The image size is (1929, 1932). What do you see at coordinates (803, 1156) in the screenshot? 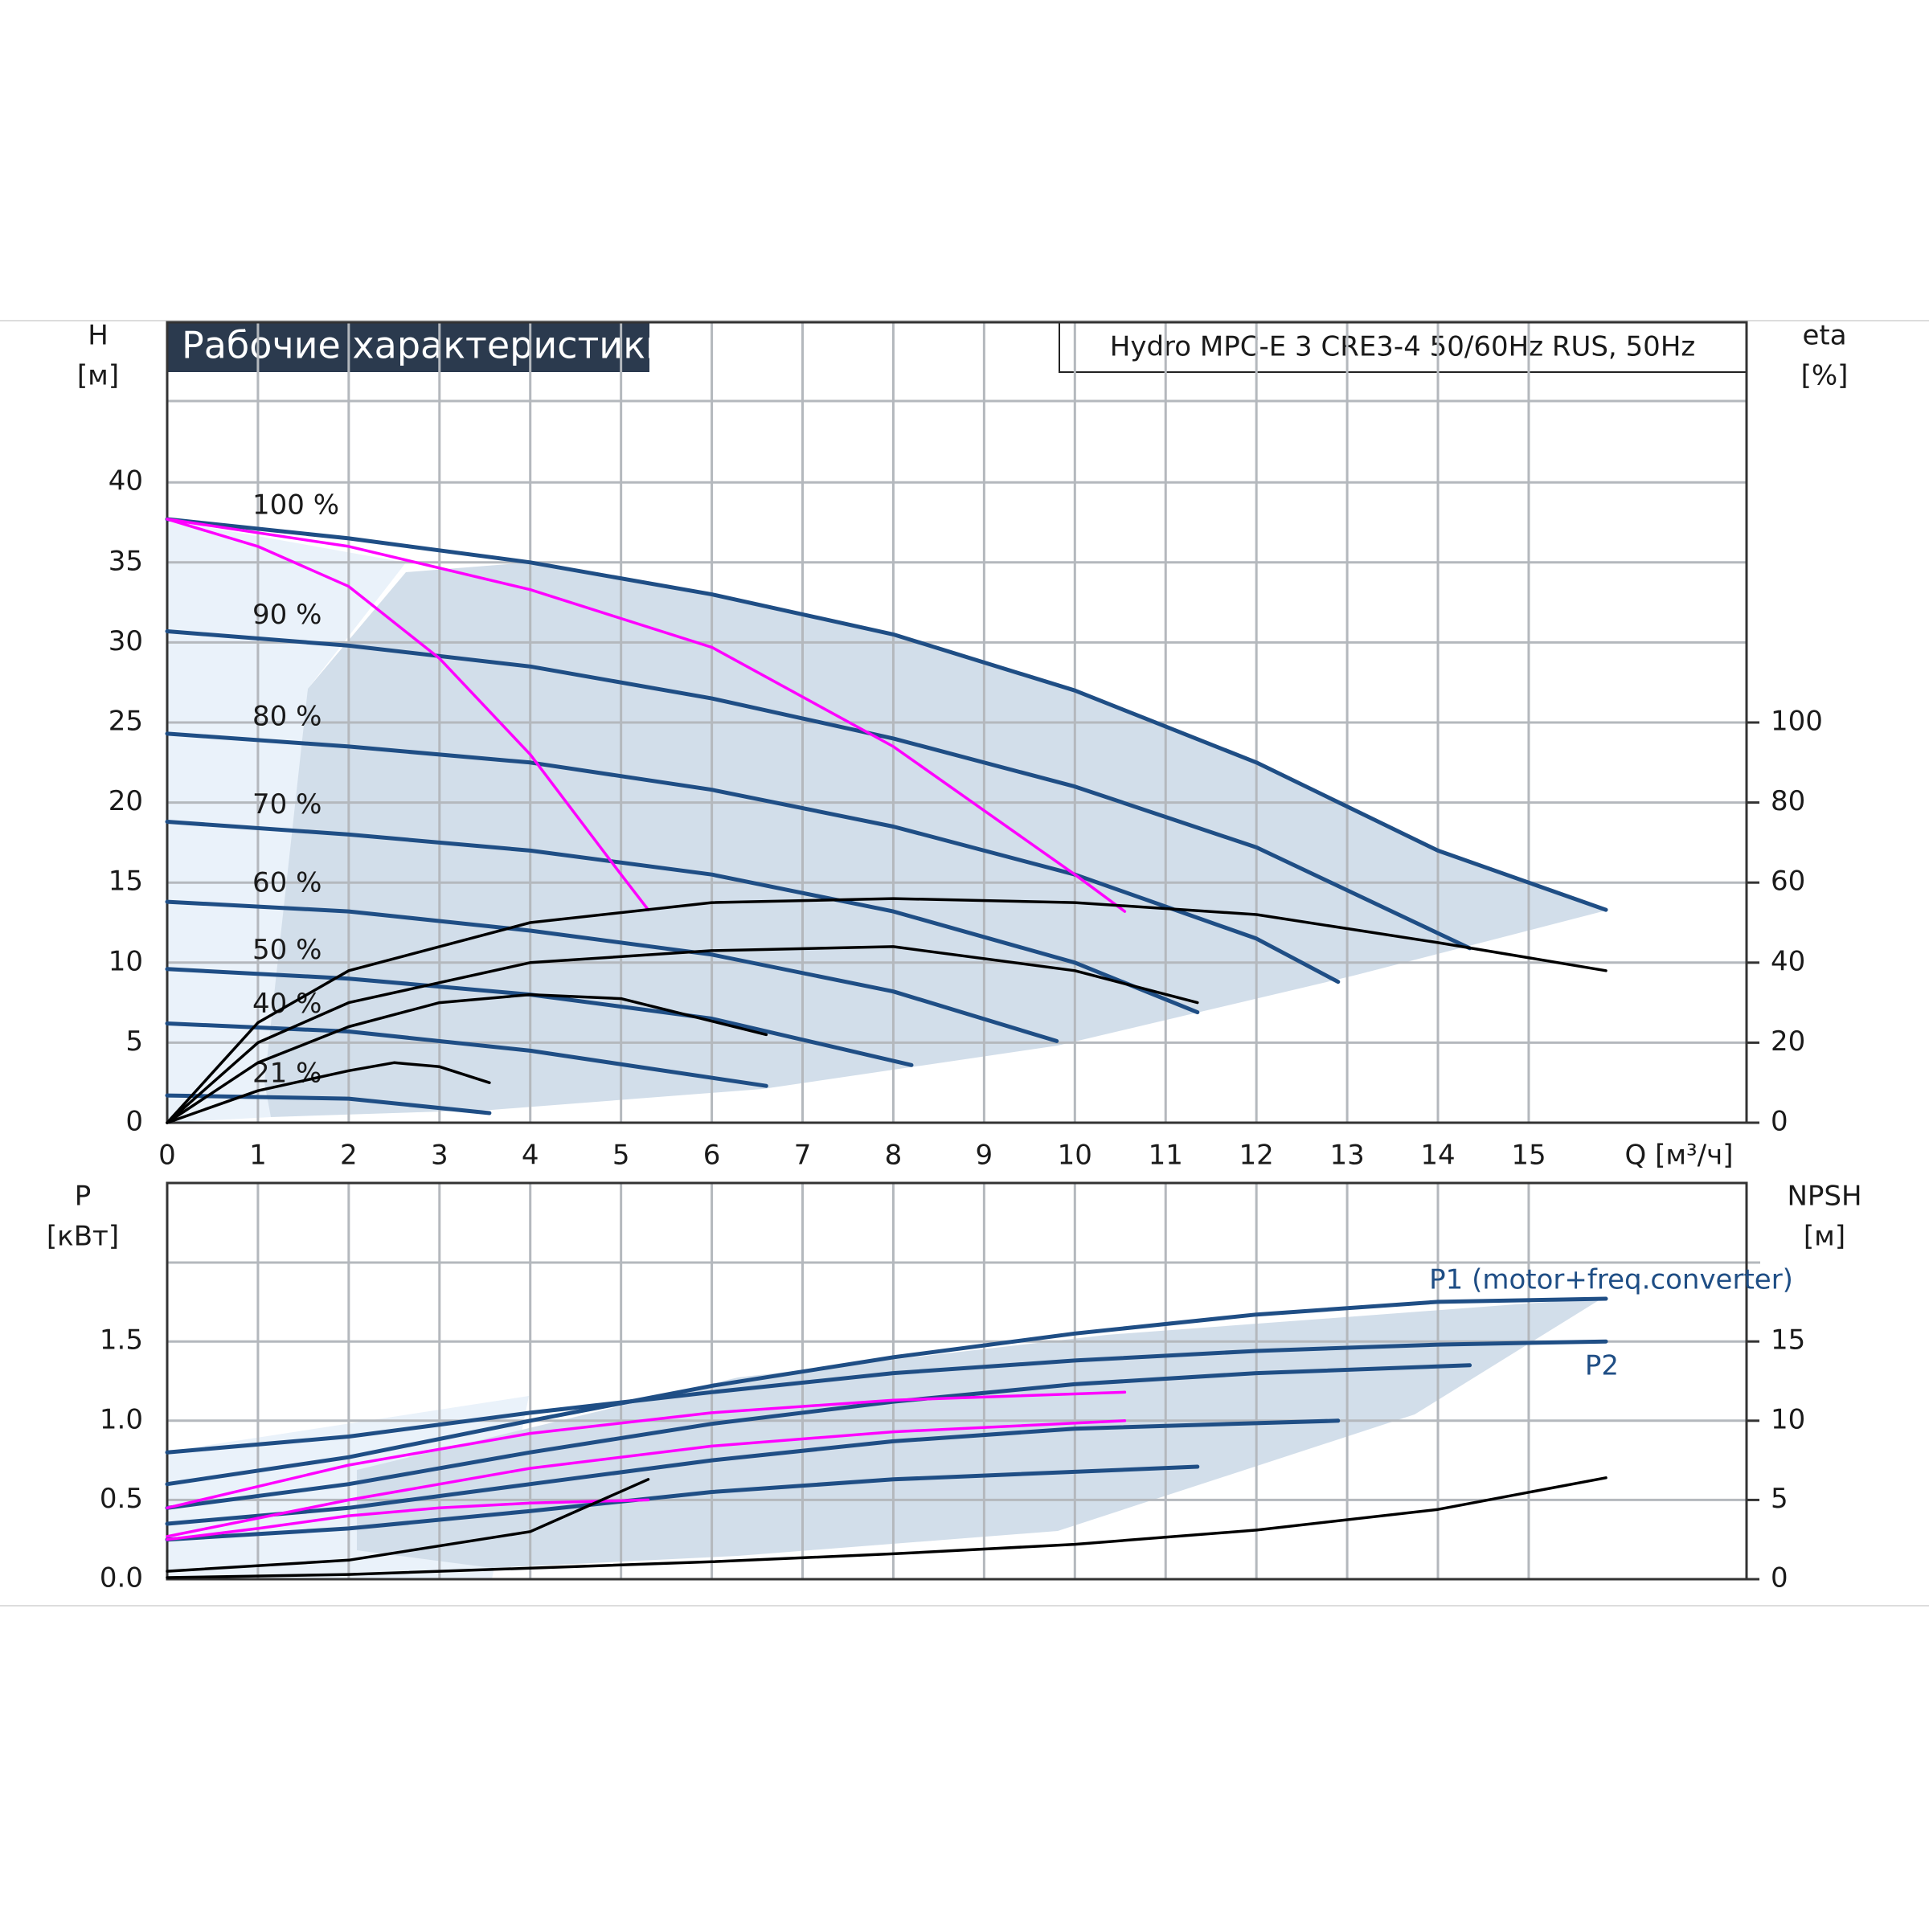
I see `x-tick-label: 7` at bounding box center [803, 1156].